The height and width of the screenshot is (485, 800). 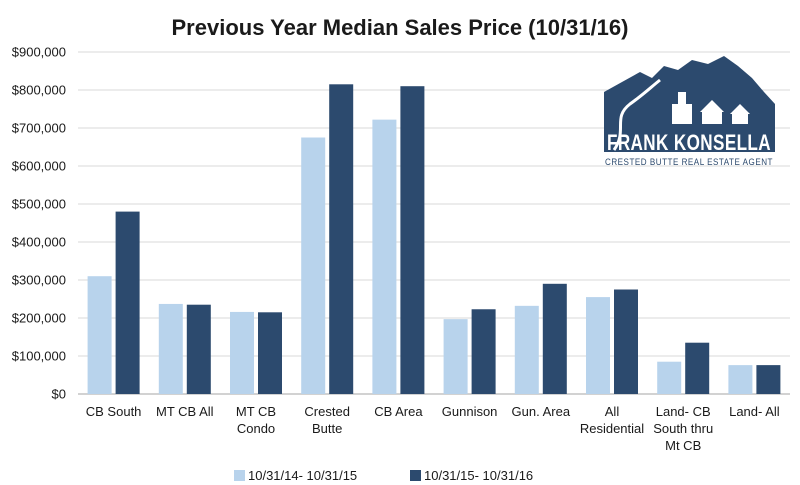 What do you see at coordinates (478, 475) in the screenshot?
I see `legend-label-series-2: 10/31/15- 10/31/16` at bounding box center [478, 475].